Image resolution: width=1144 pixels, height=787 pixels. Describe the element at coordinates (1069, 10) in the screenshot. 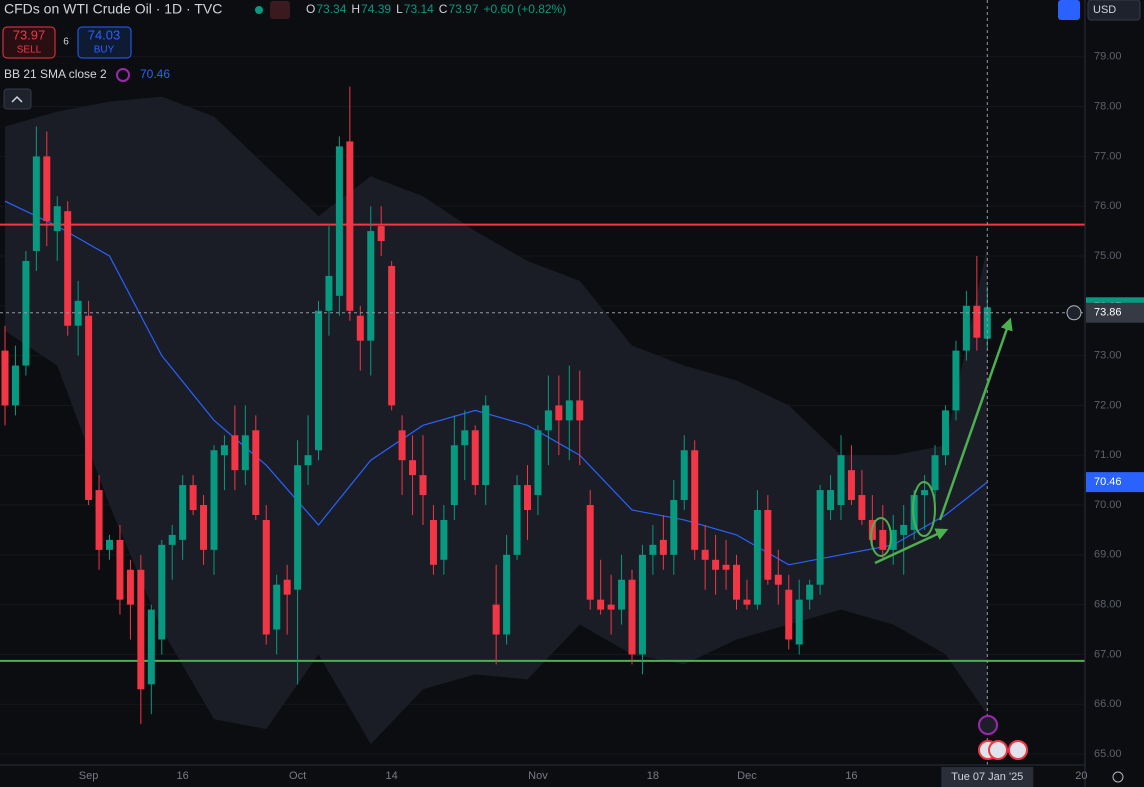

I see `layout-button` at that location.